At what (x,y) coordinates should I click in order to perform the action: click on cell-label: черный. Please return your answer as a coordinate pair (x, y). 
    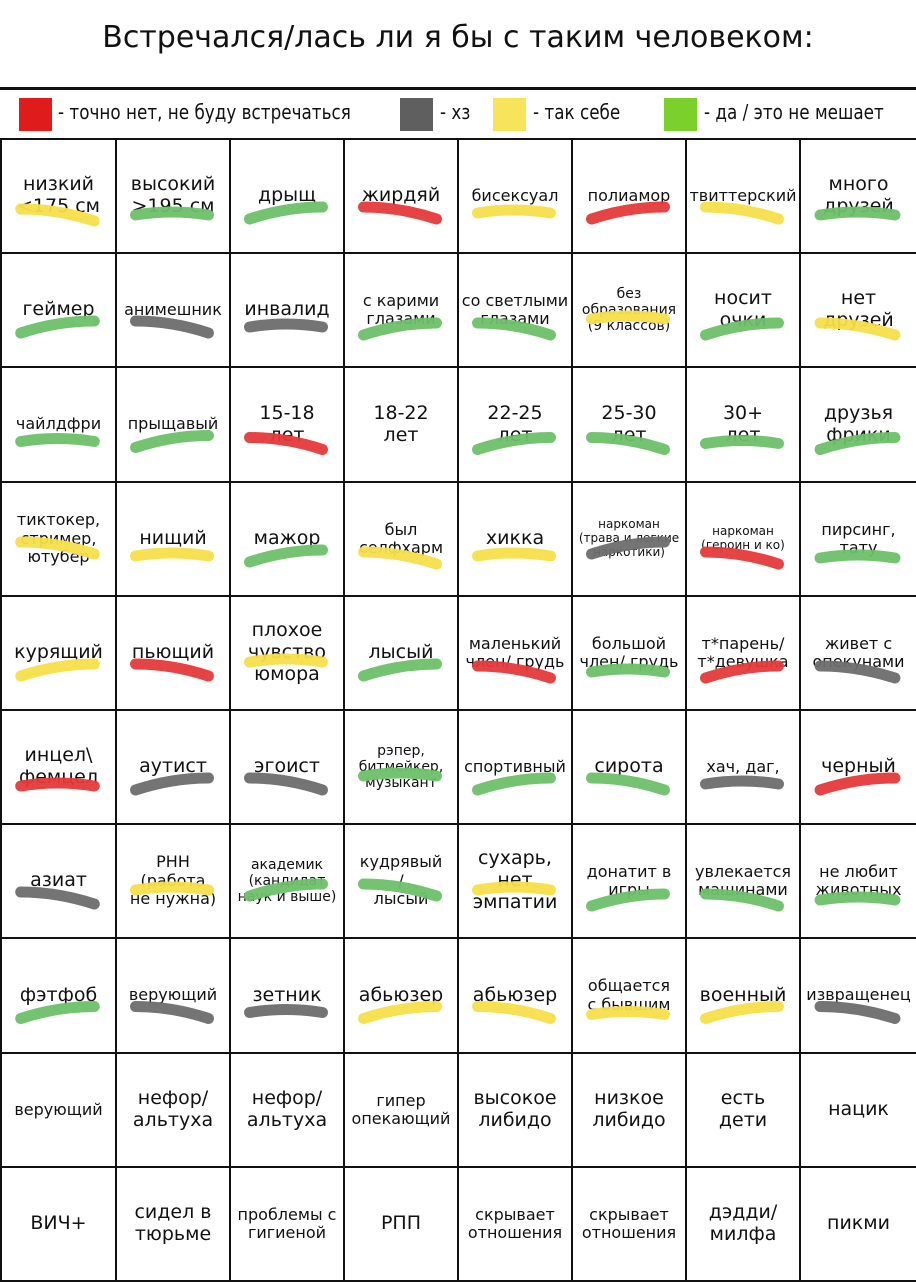
    Looking at the image, I should click on (858, 766).